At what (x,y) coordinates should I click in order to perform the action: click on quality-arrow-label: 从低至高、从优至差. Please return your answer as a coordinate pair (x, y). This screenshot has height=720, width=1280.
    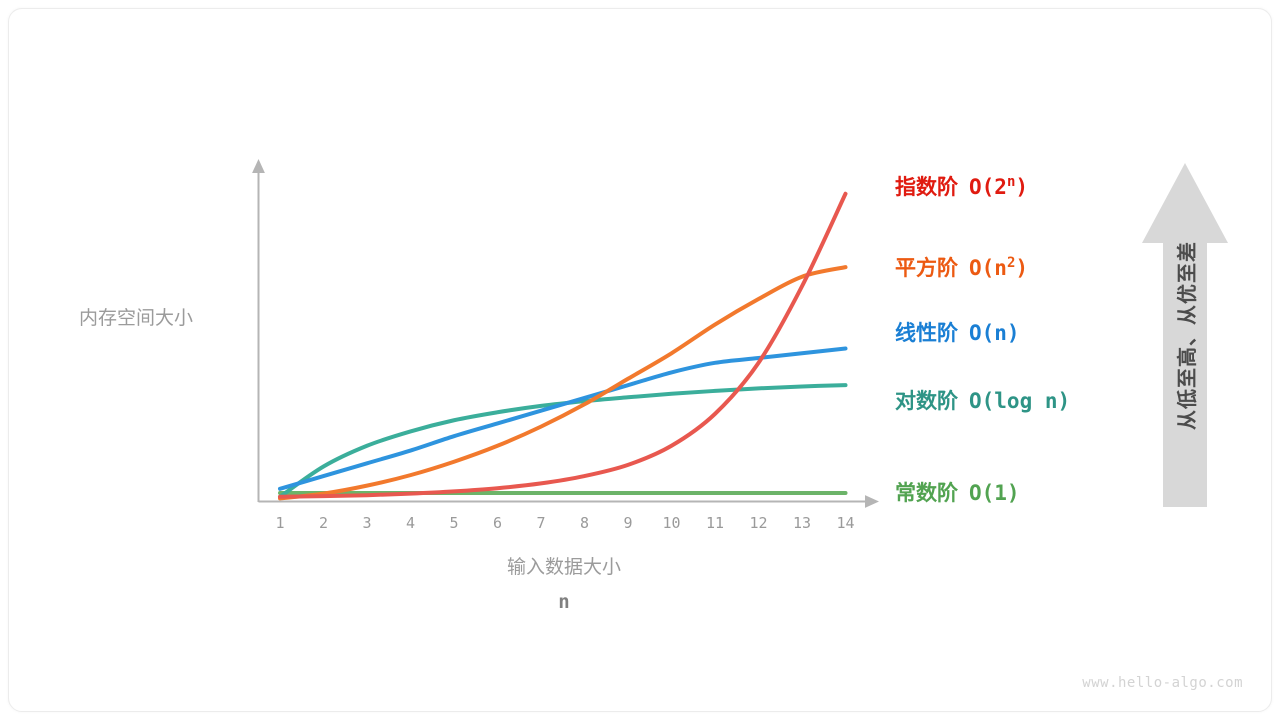
    Looking at the image, I should click on (1187, 335).